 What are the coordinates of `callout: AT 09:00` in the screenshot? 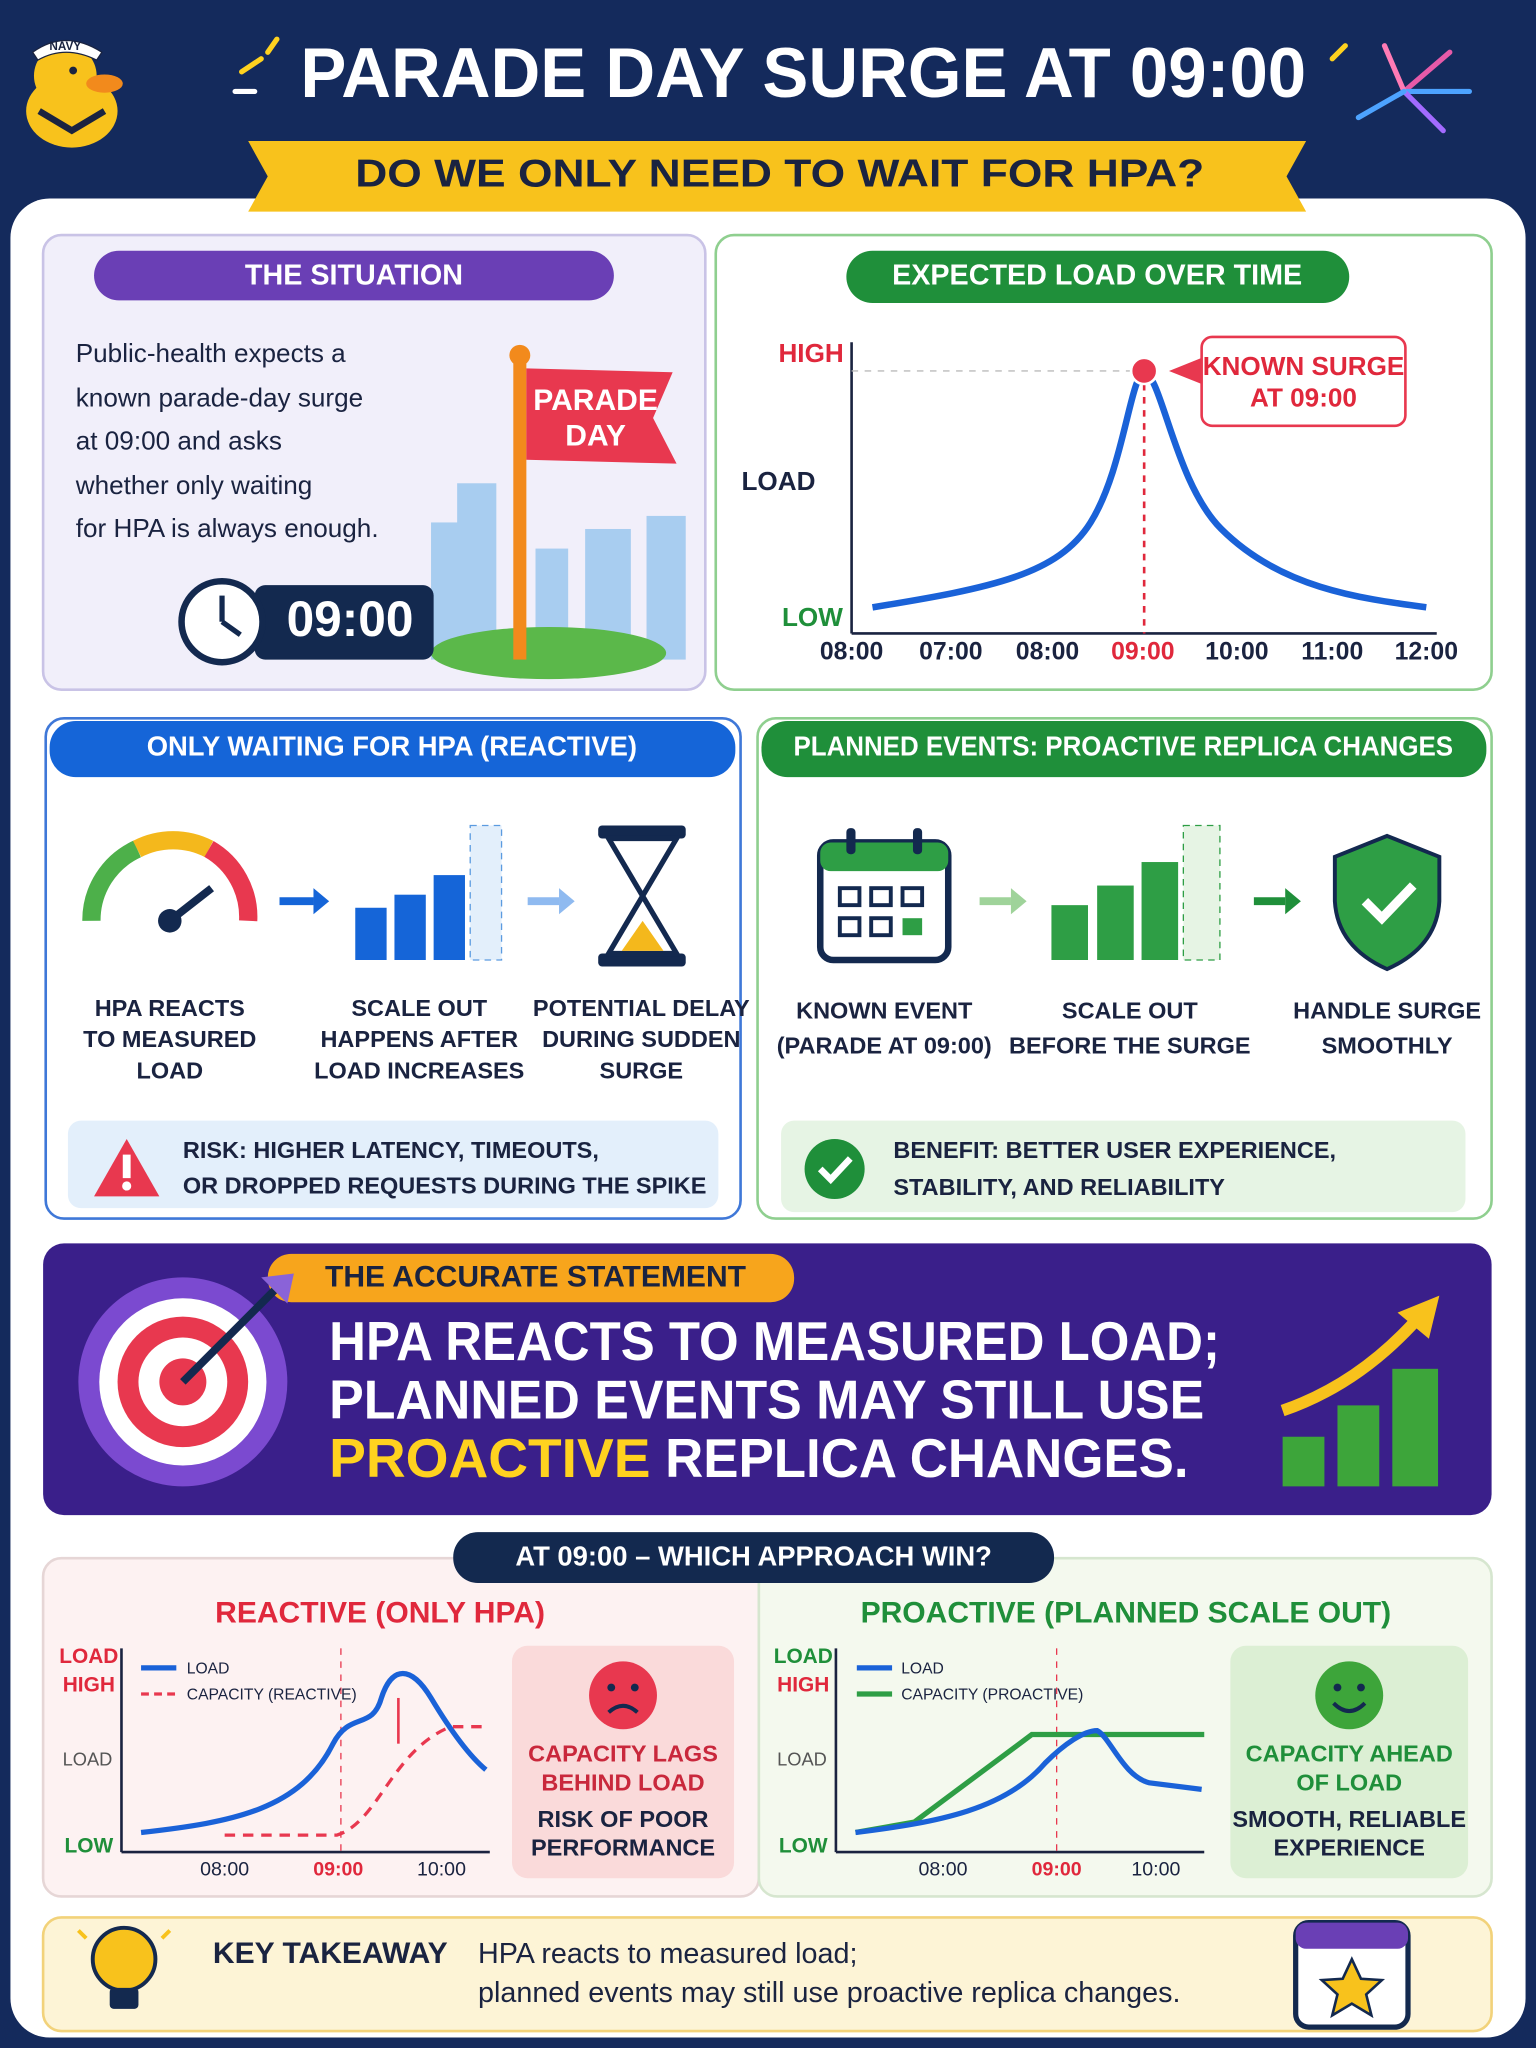 It's located at (1303, 398).